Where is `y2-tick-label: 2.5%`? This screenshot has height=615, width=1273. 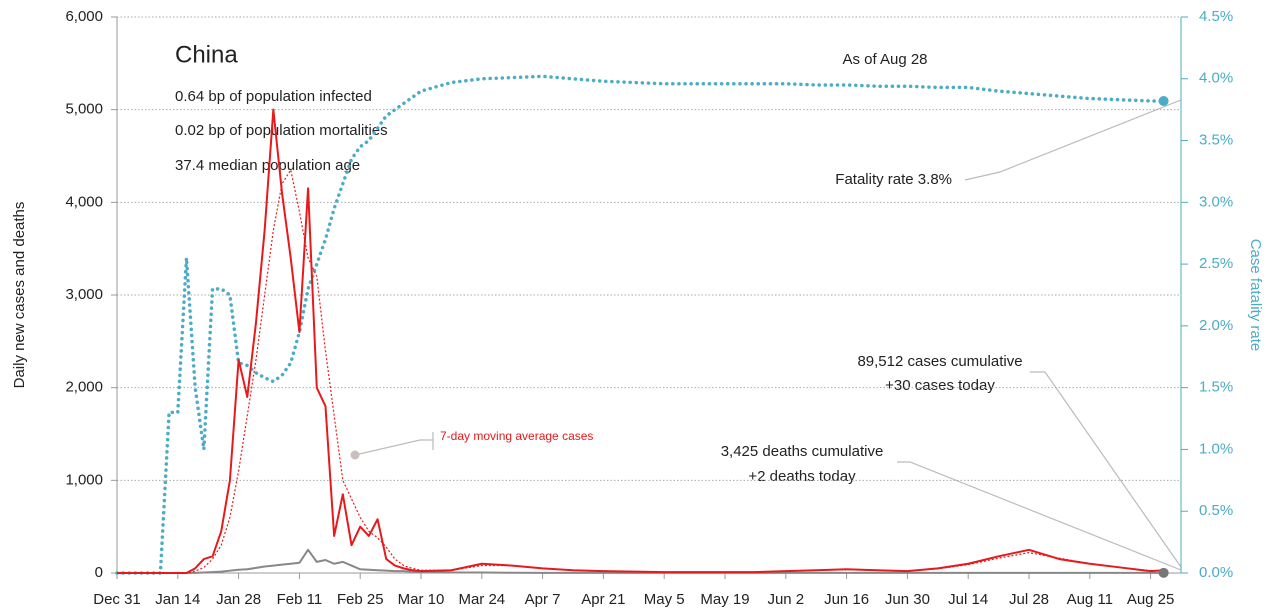
y2-tick-label: 2.5% is located at coordinates (1216, 263).